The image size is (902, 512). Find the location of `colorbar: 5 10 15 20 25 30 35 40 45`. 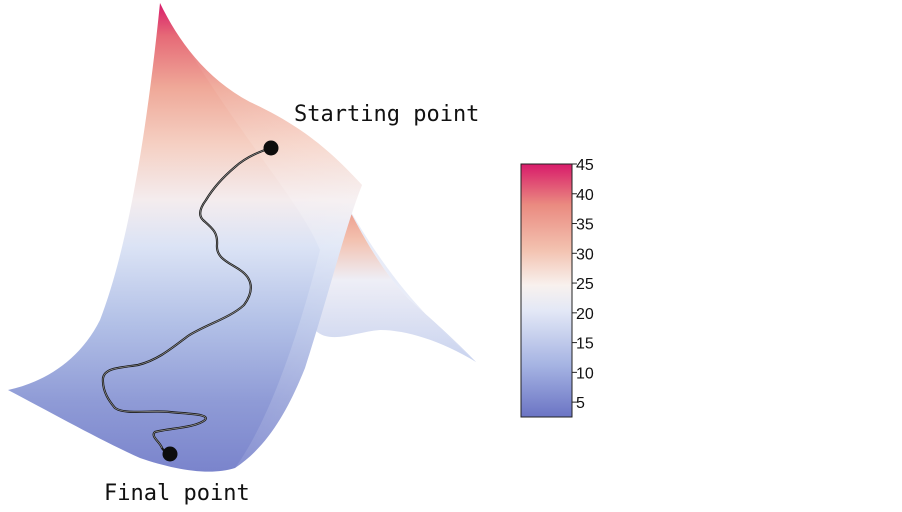

colorbar: 5 10 15 20 25 30 35 40 45 is located at coordinates (557, 287).